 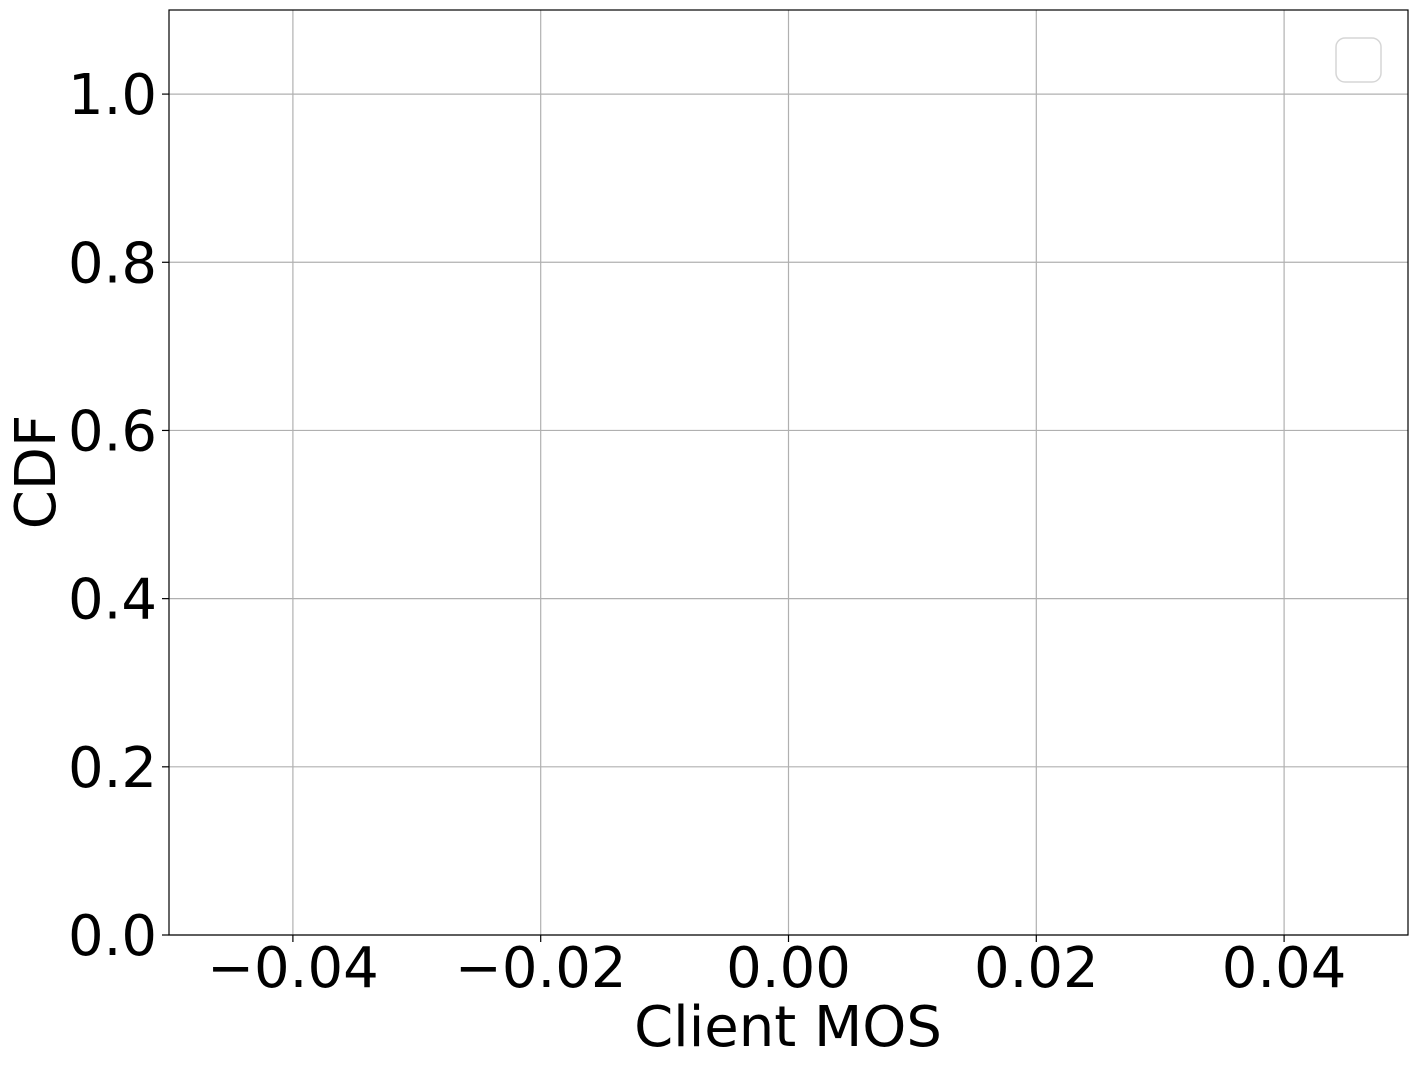 I want to click on y-tick-labels: 0.0 0.2 0.4 0.6 0.8 1.0, so click(x=112, y=516).